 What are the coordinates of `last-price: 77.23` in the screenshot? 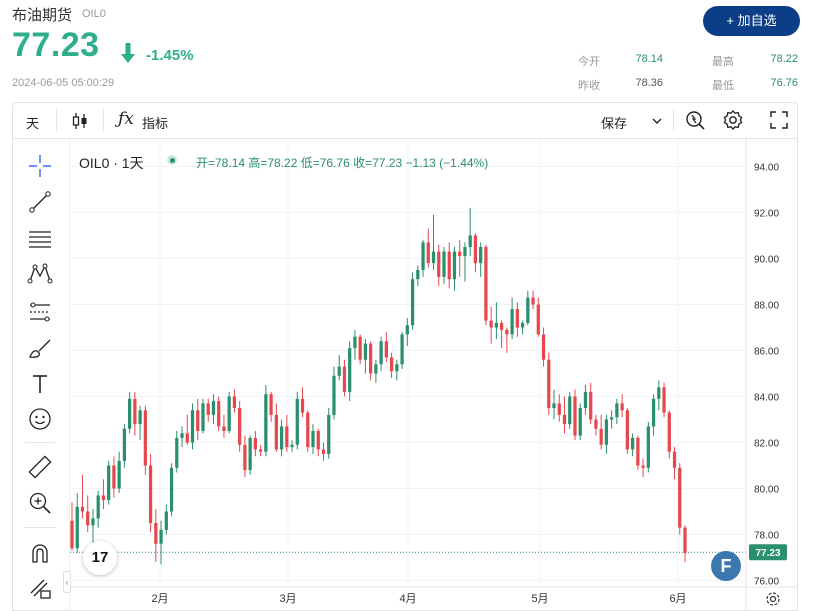 It's located at (56, 45).